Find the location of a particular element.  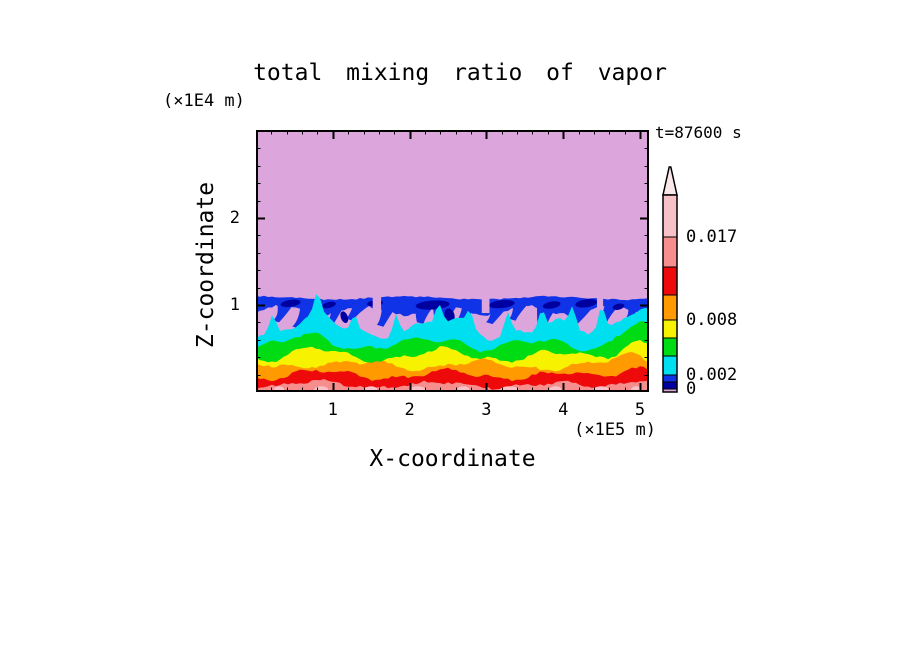

x-tick-label: 5 is located at coordinates (640, 410).